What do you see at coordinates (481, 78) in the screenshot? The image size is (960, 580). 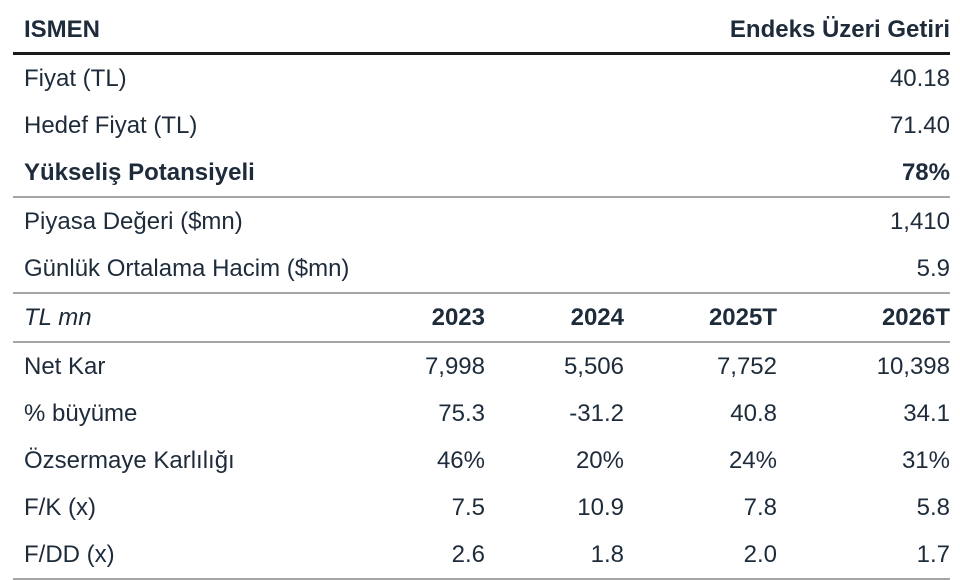 I see `table-row-price: Fiyat (TL) 40.18` at bounding box center [481, 78].